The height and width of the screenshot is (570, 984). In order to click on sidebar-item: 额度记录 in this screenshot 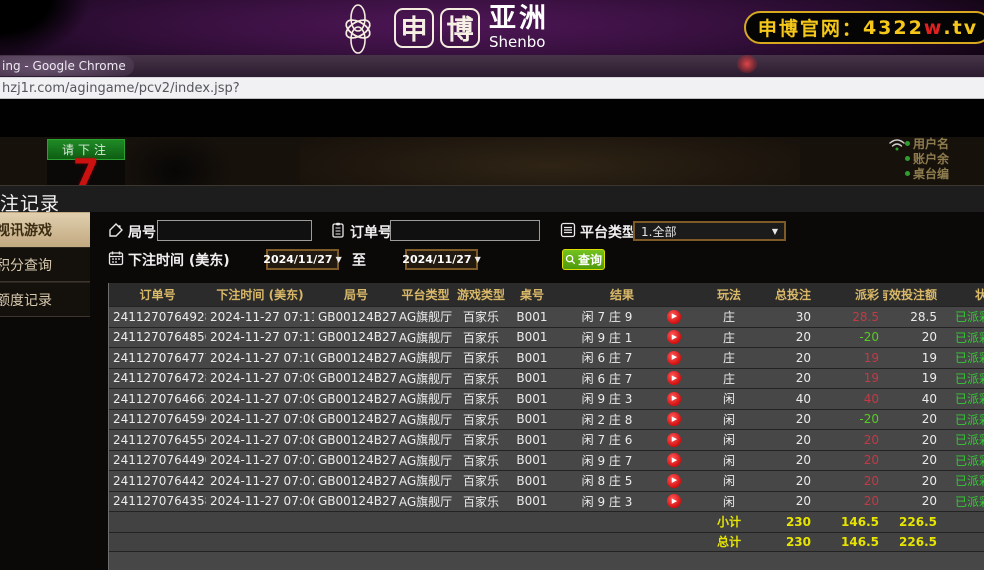, I will do `click(45, 299)`.